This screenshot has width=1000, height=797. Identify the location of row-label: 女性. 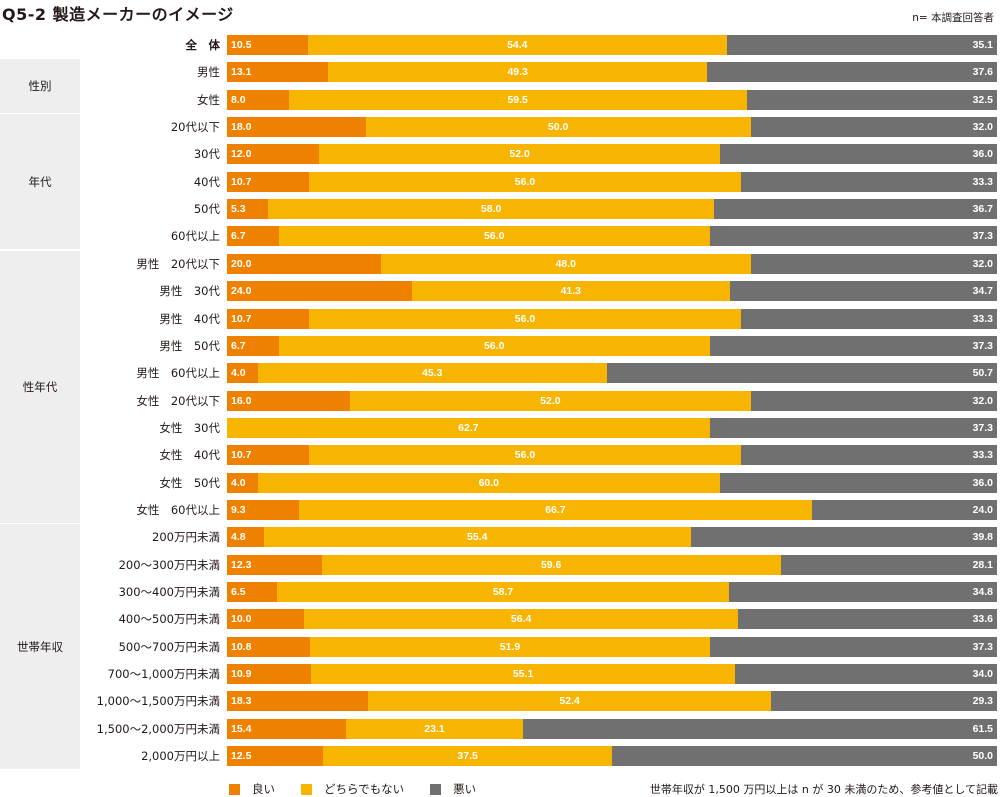
(208, 99).